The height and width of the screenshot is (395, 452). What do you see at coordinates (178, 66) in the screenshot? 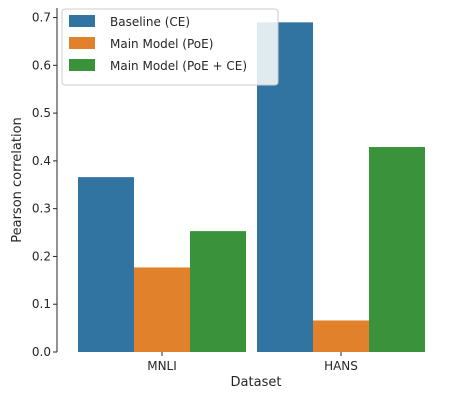
I see `legend-label: Main Model (PoE + CE)` at bounding box center [178, 66].